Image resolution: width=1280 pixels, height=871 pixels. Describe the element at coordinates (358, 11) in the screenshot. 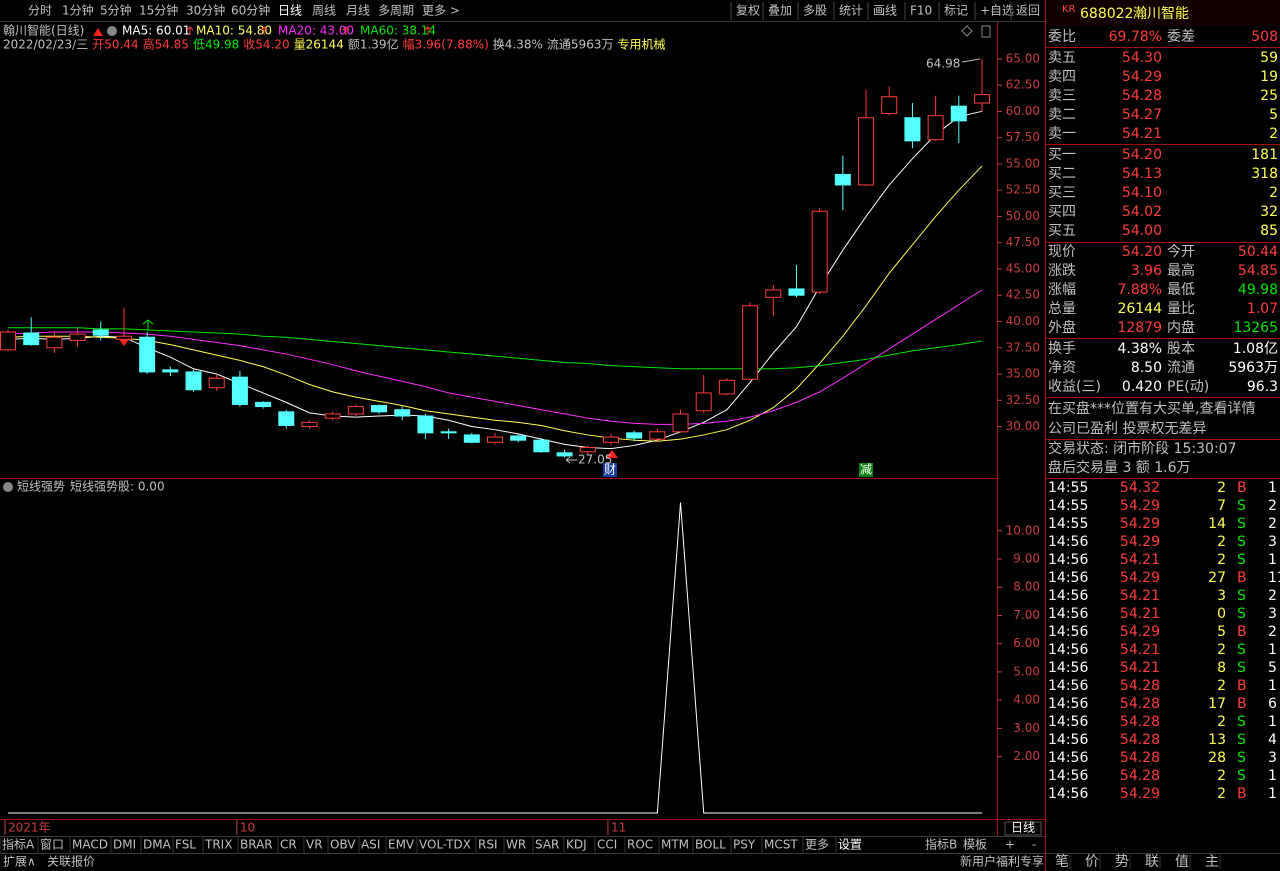

I see `period-tab: 月线` at that location.